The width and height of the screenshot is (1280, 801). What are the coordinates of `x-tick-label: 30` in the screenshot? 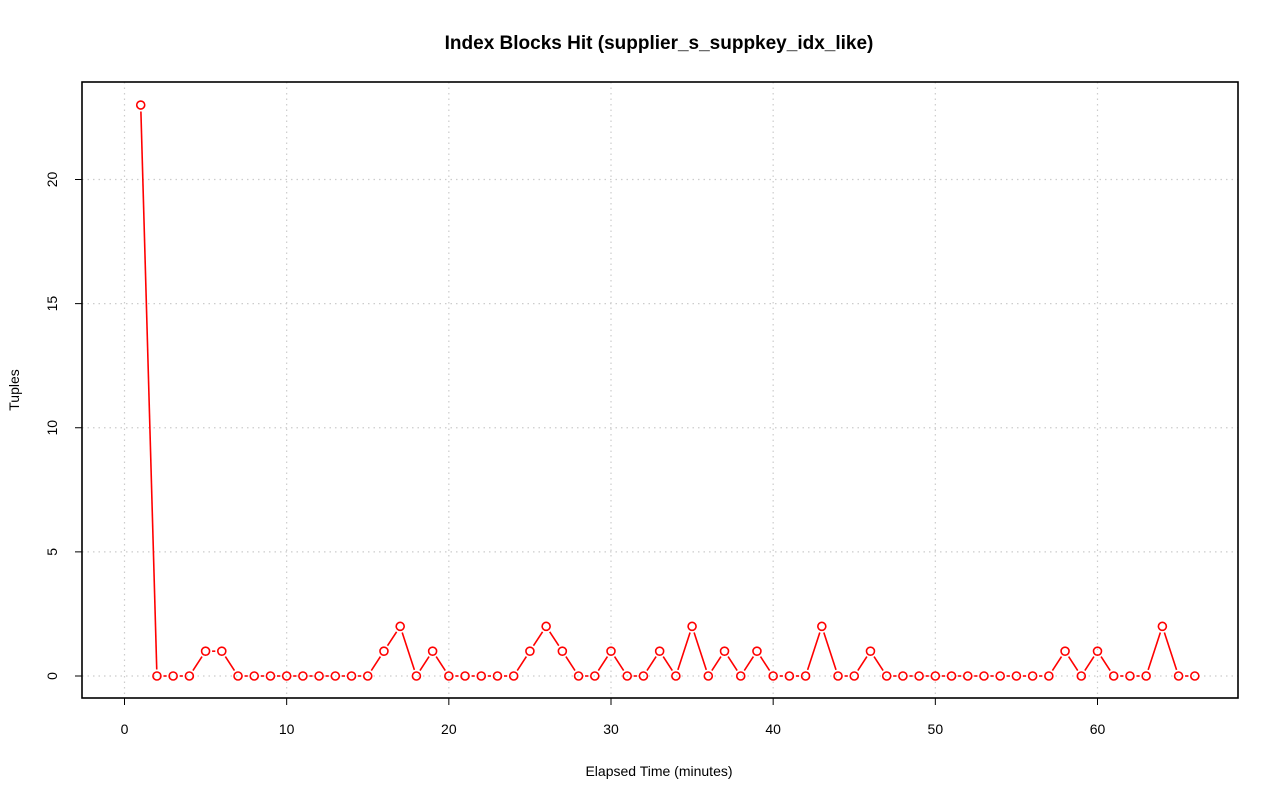 It's located at (611, 729).